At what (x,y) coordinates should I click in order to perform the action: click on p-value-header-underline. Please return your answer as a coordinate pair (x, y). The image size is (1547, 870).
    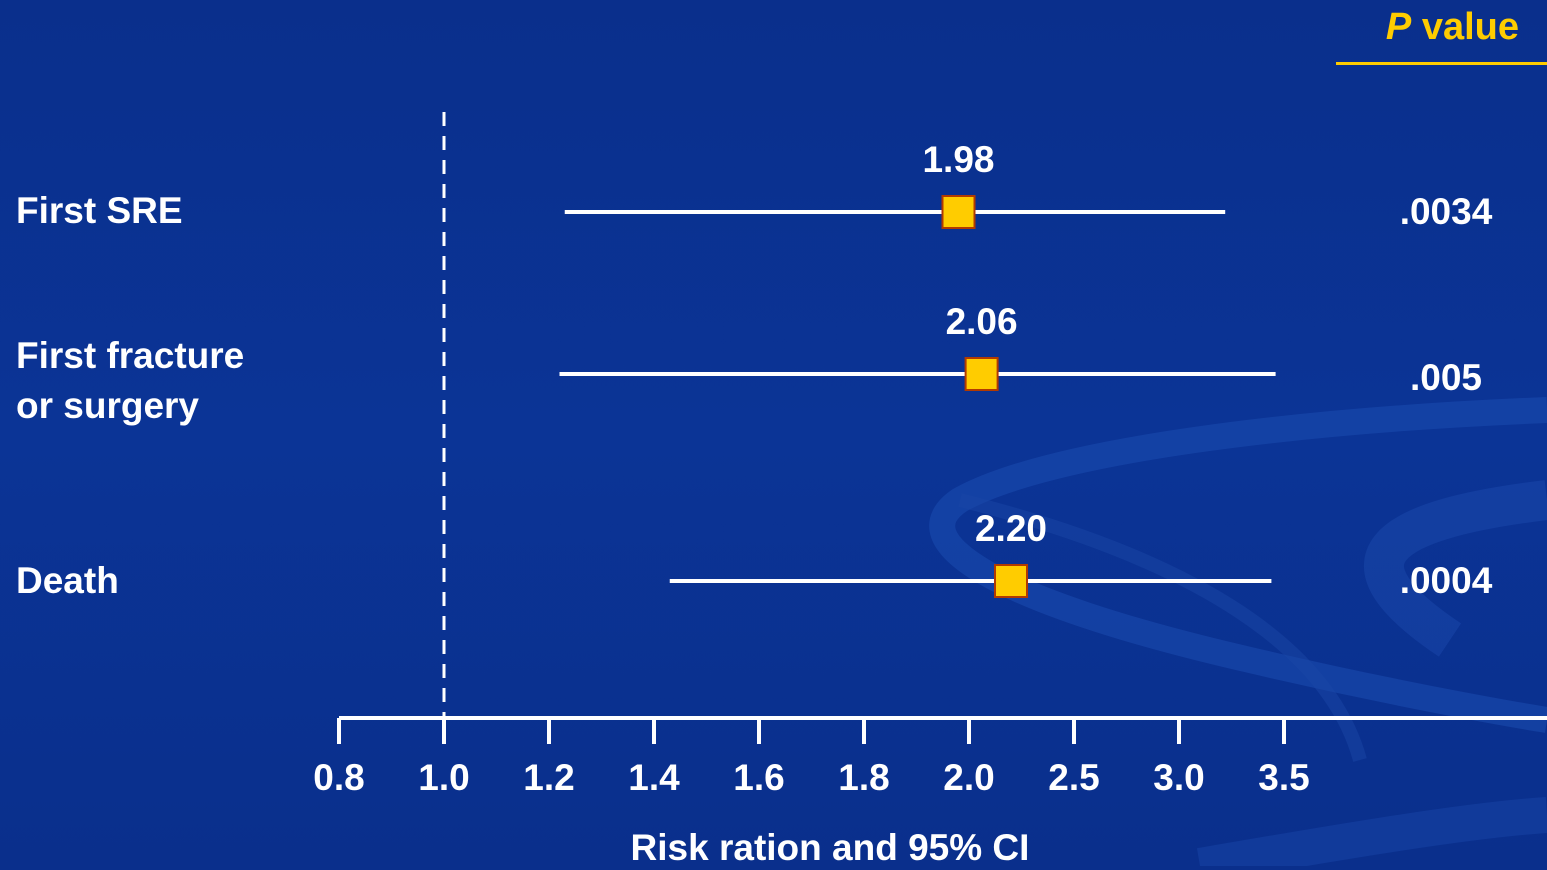
    Looking at the image, I should click on (1441, 63).